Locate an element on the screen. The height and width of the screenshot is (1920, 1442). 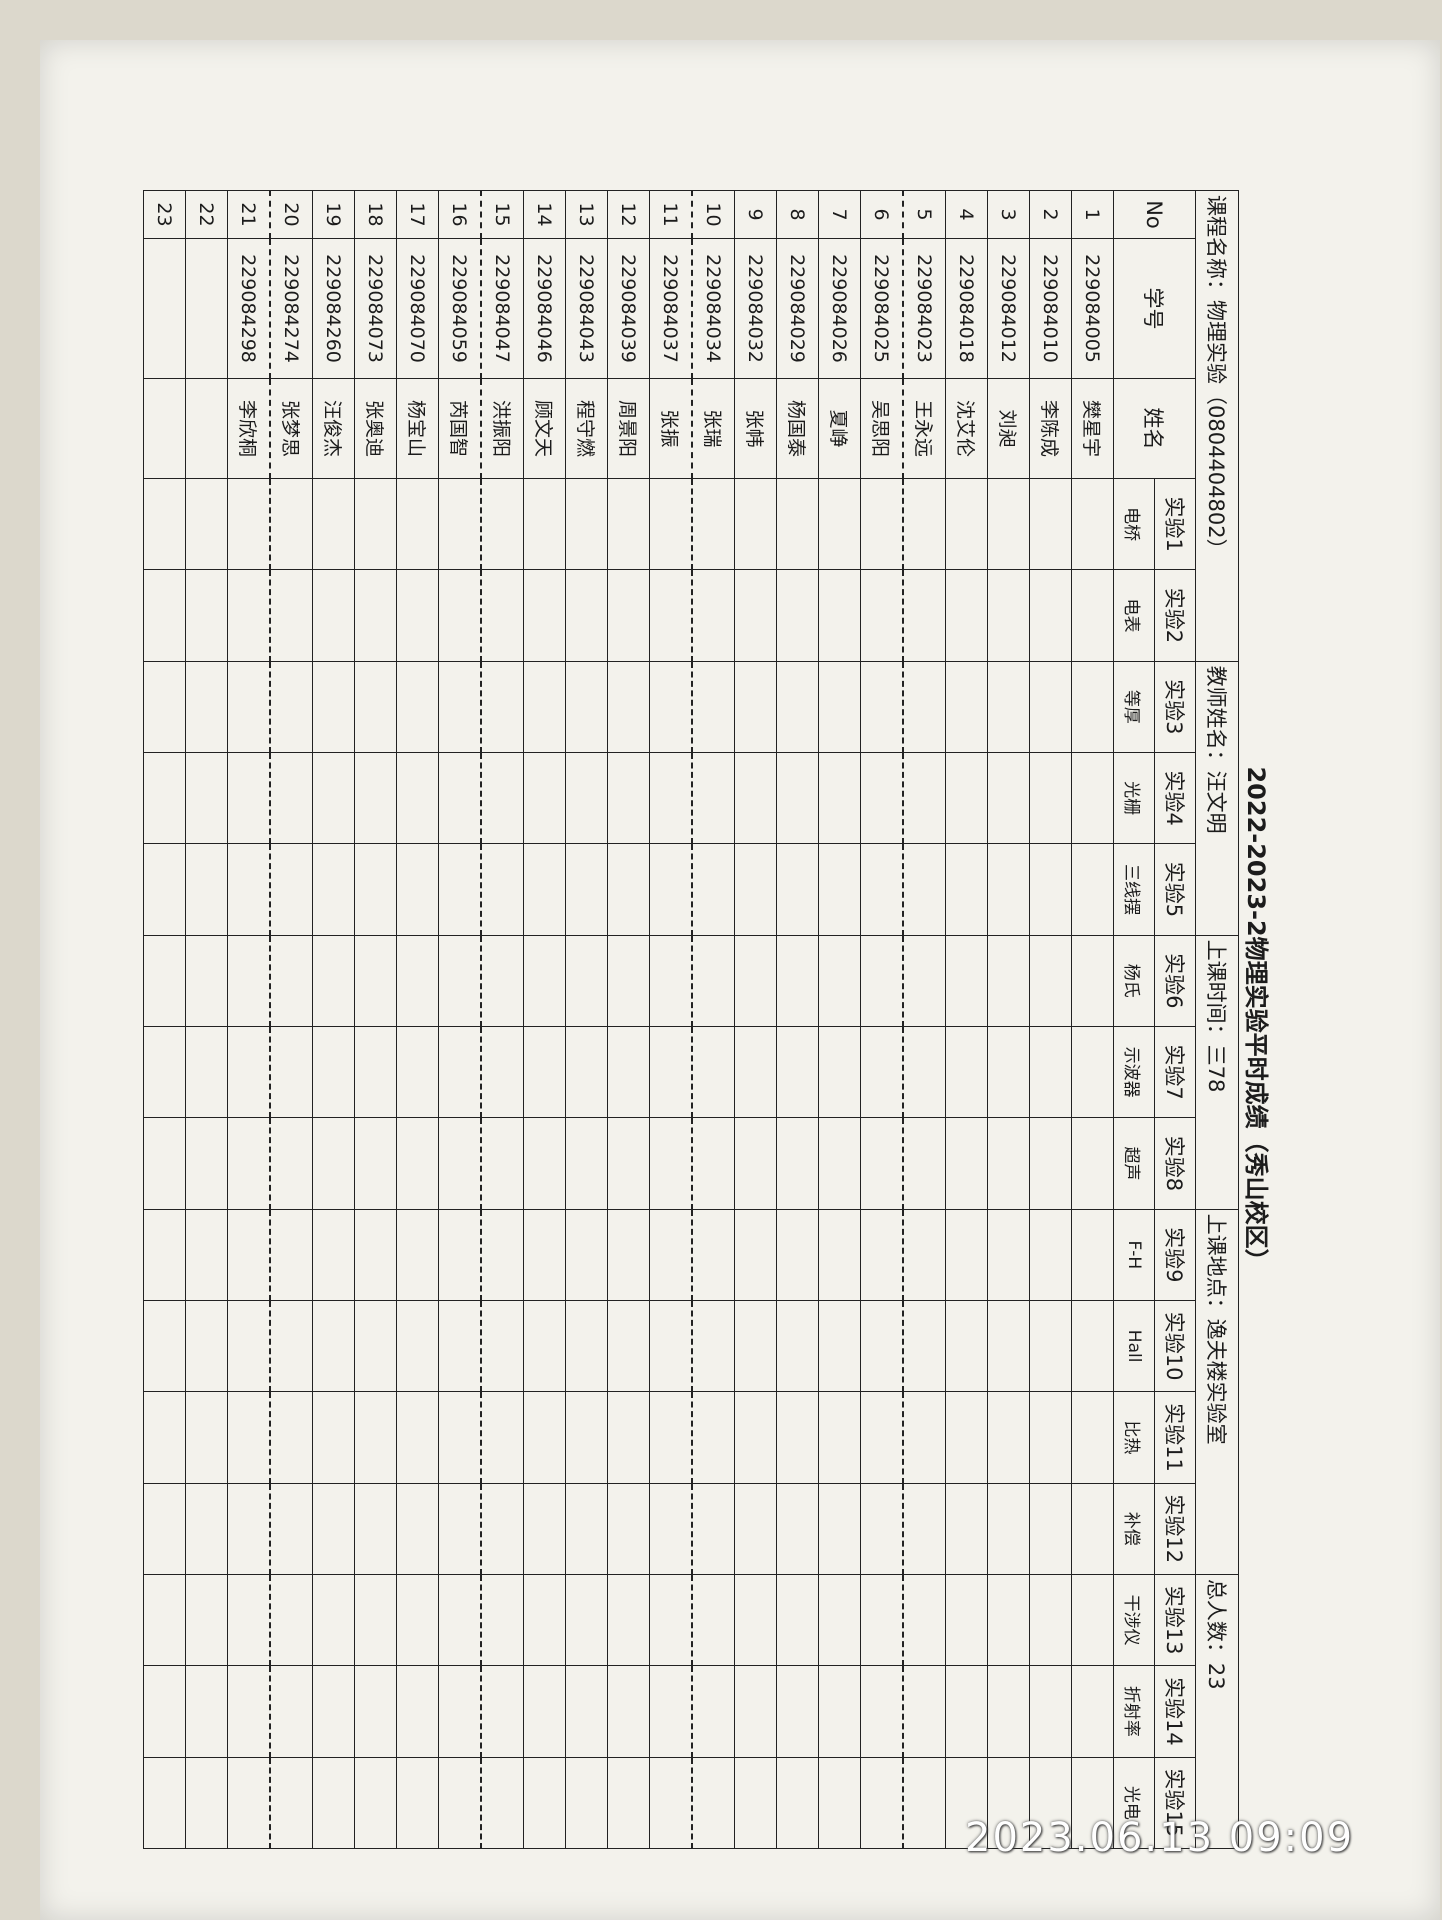
student-no: 12 is located at coordinates (628, 214).